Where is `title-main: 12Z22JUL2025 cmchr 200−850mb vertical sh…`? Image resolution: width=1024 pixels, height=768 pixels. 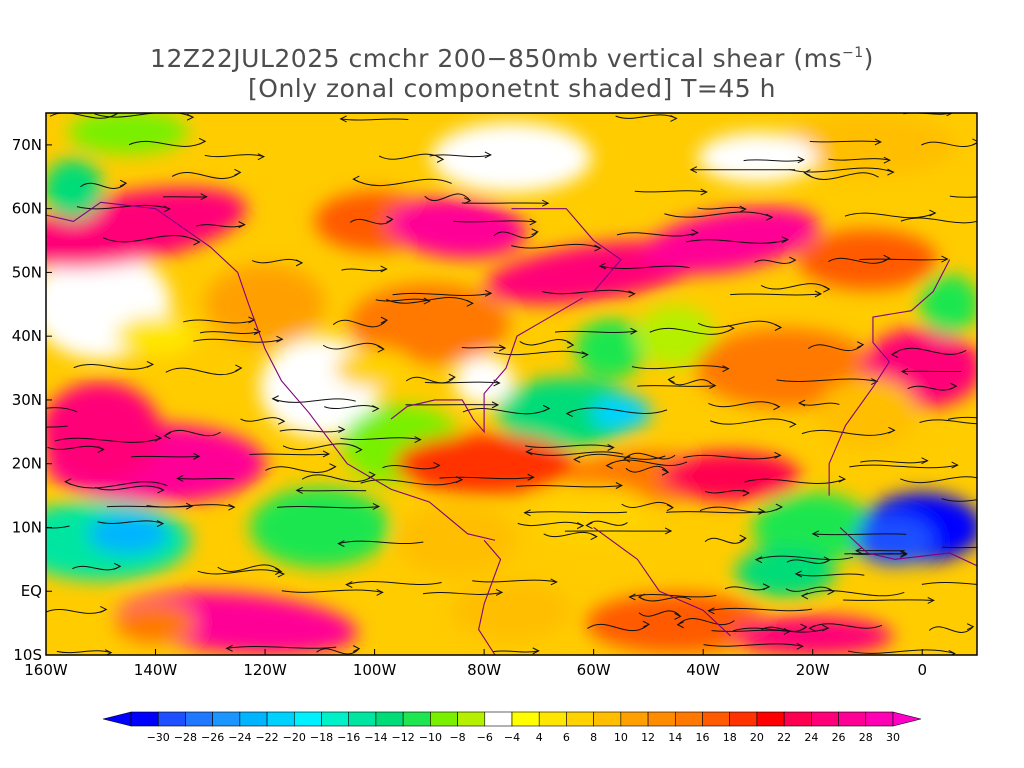
title-main: 12Z22JUL2025 cmchr 200−850mb vertical sh… is located at coordinates (496, 58).